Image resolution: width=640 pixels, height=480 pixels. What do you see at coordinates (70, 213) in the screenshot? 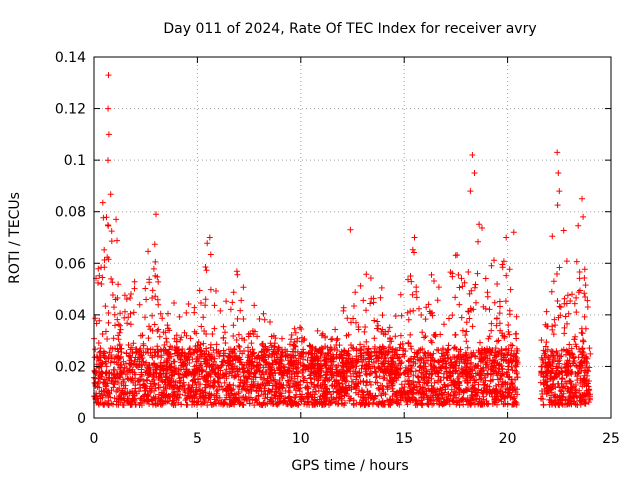
I see `y-tick-label: 0.08` at bounding box center [70, 213].